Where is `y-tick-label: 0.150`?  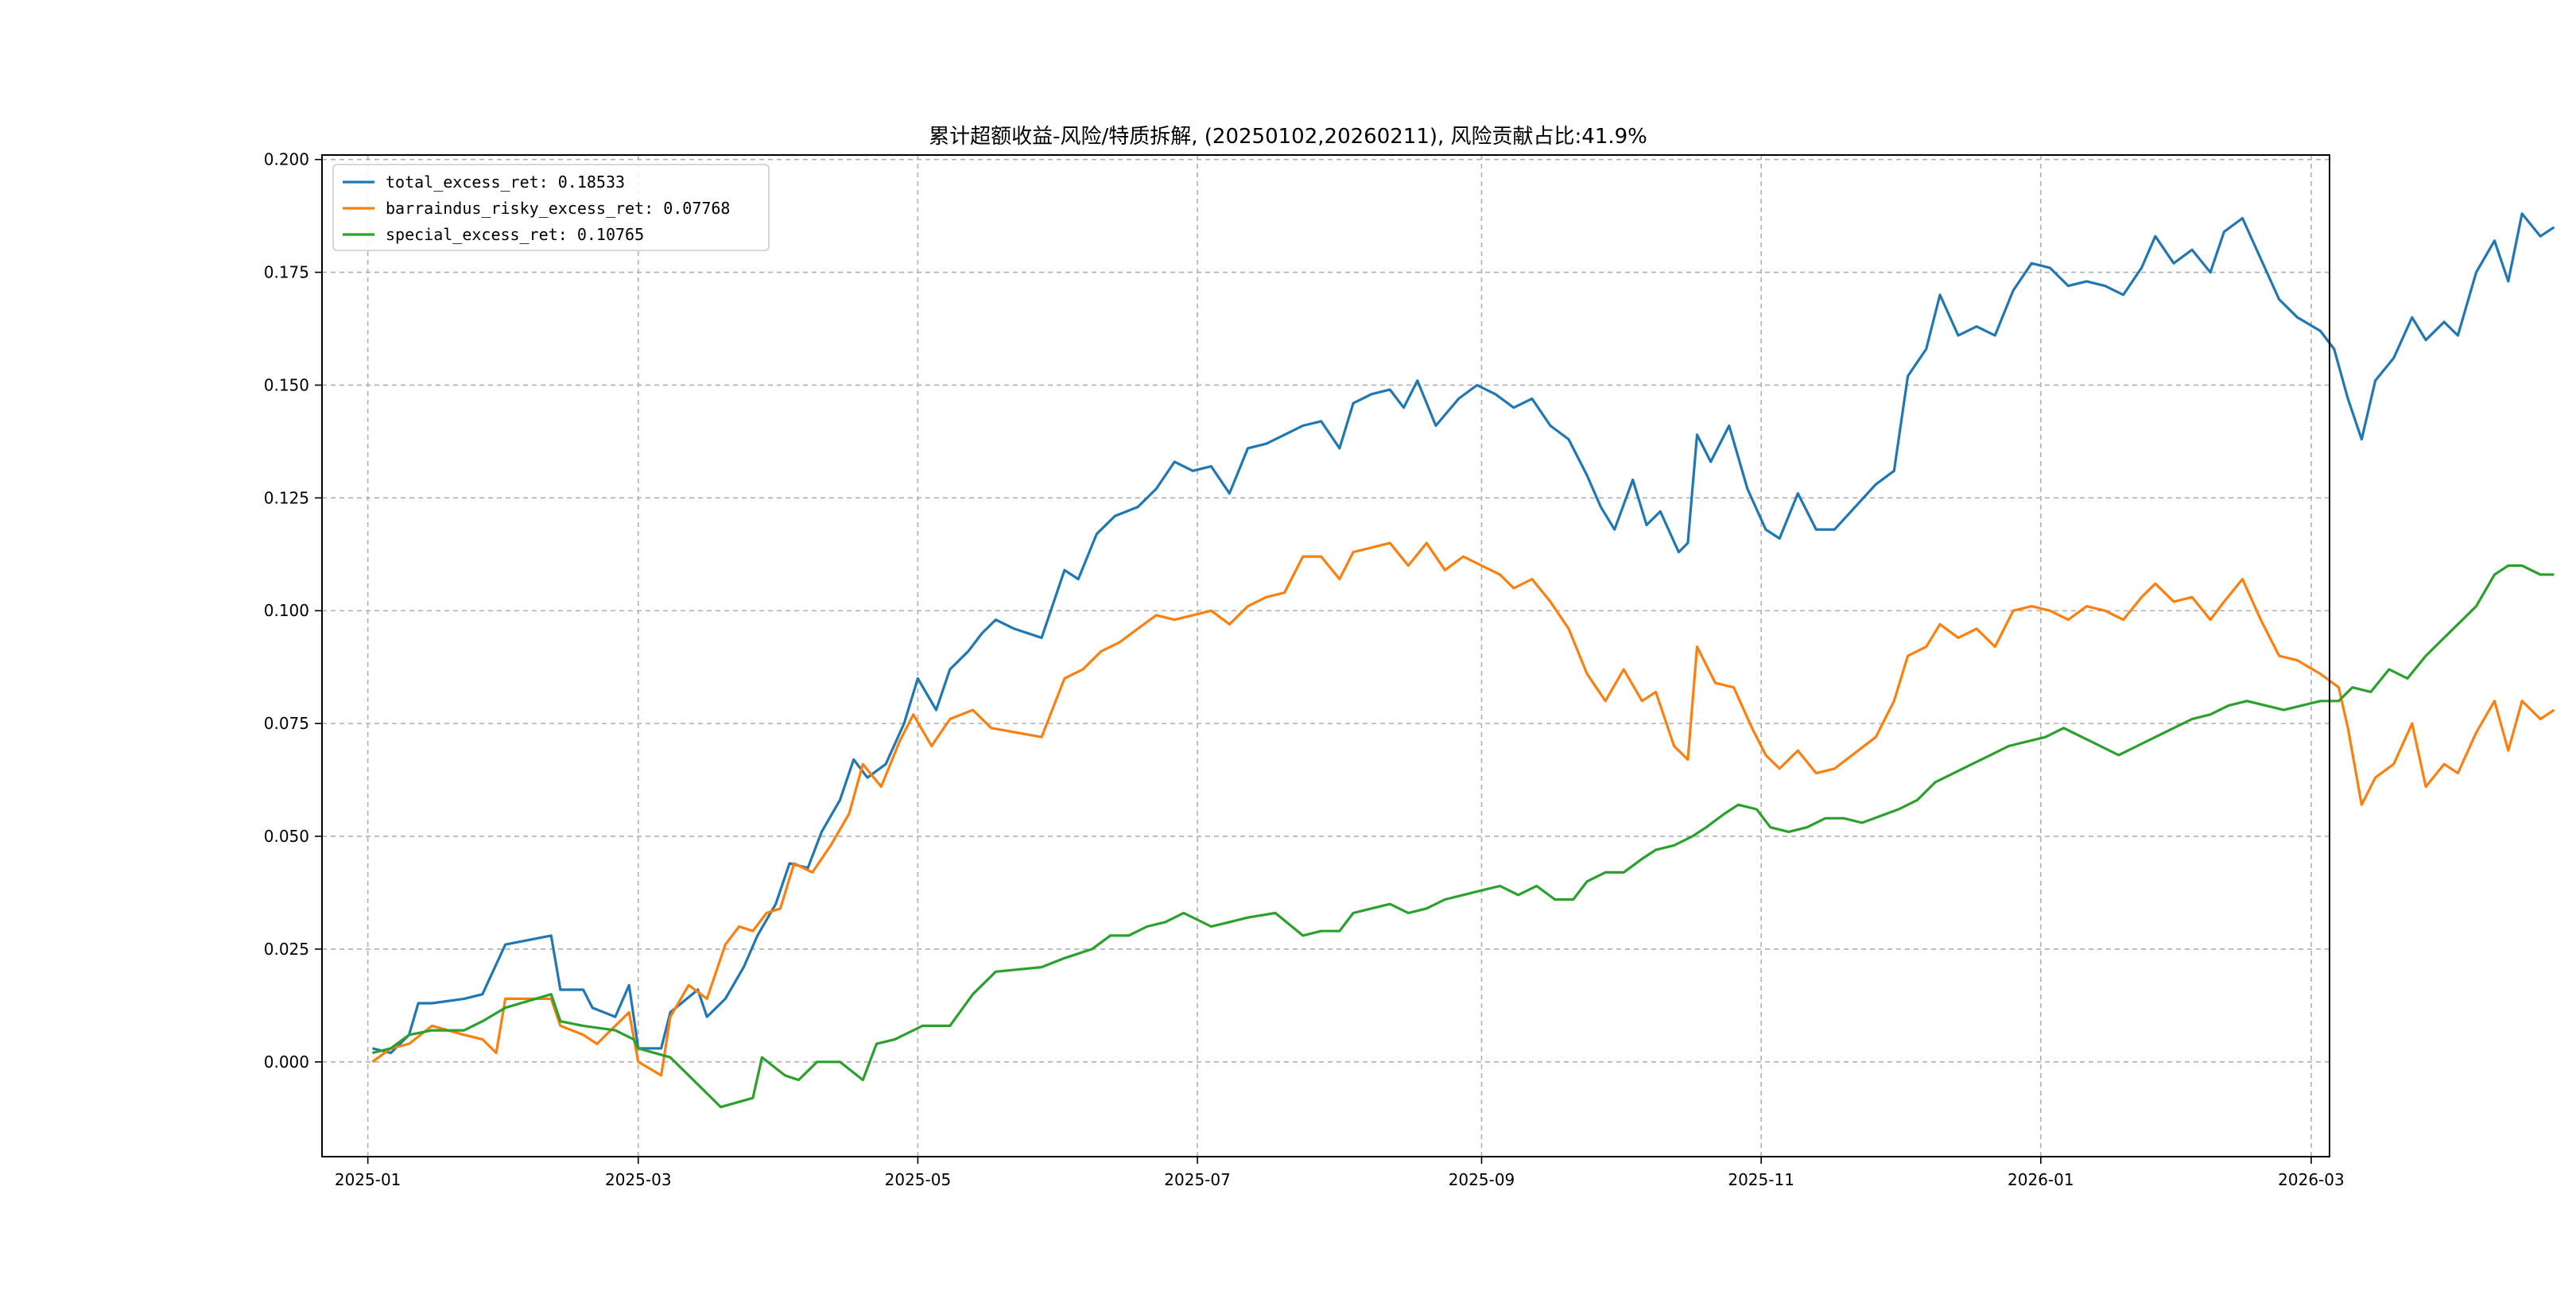
y-tick-label: 0.150 is located at coordinates (286, 384).